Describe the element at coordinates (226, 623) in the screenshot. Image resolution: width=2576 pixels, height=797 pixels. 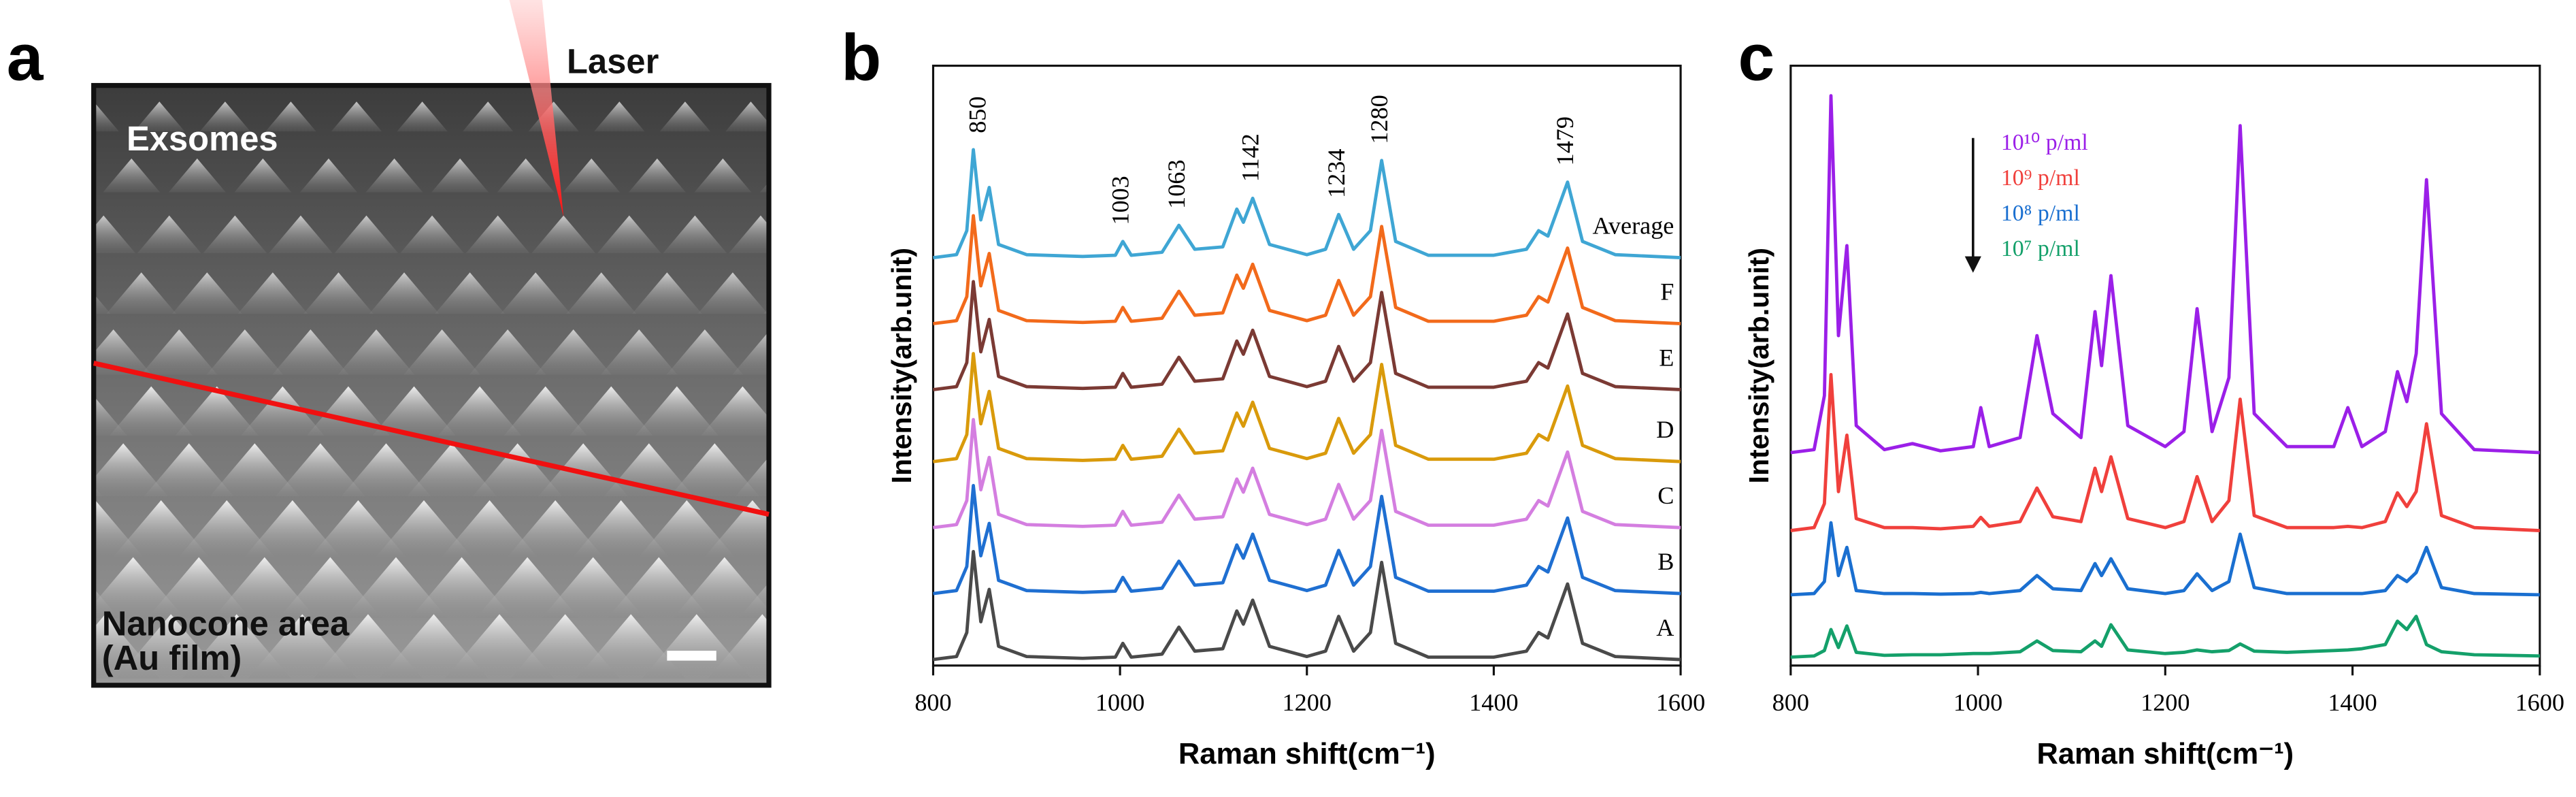
I see `area-label: Nanocone area` at that location.